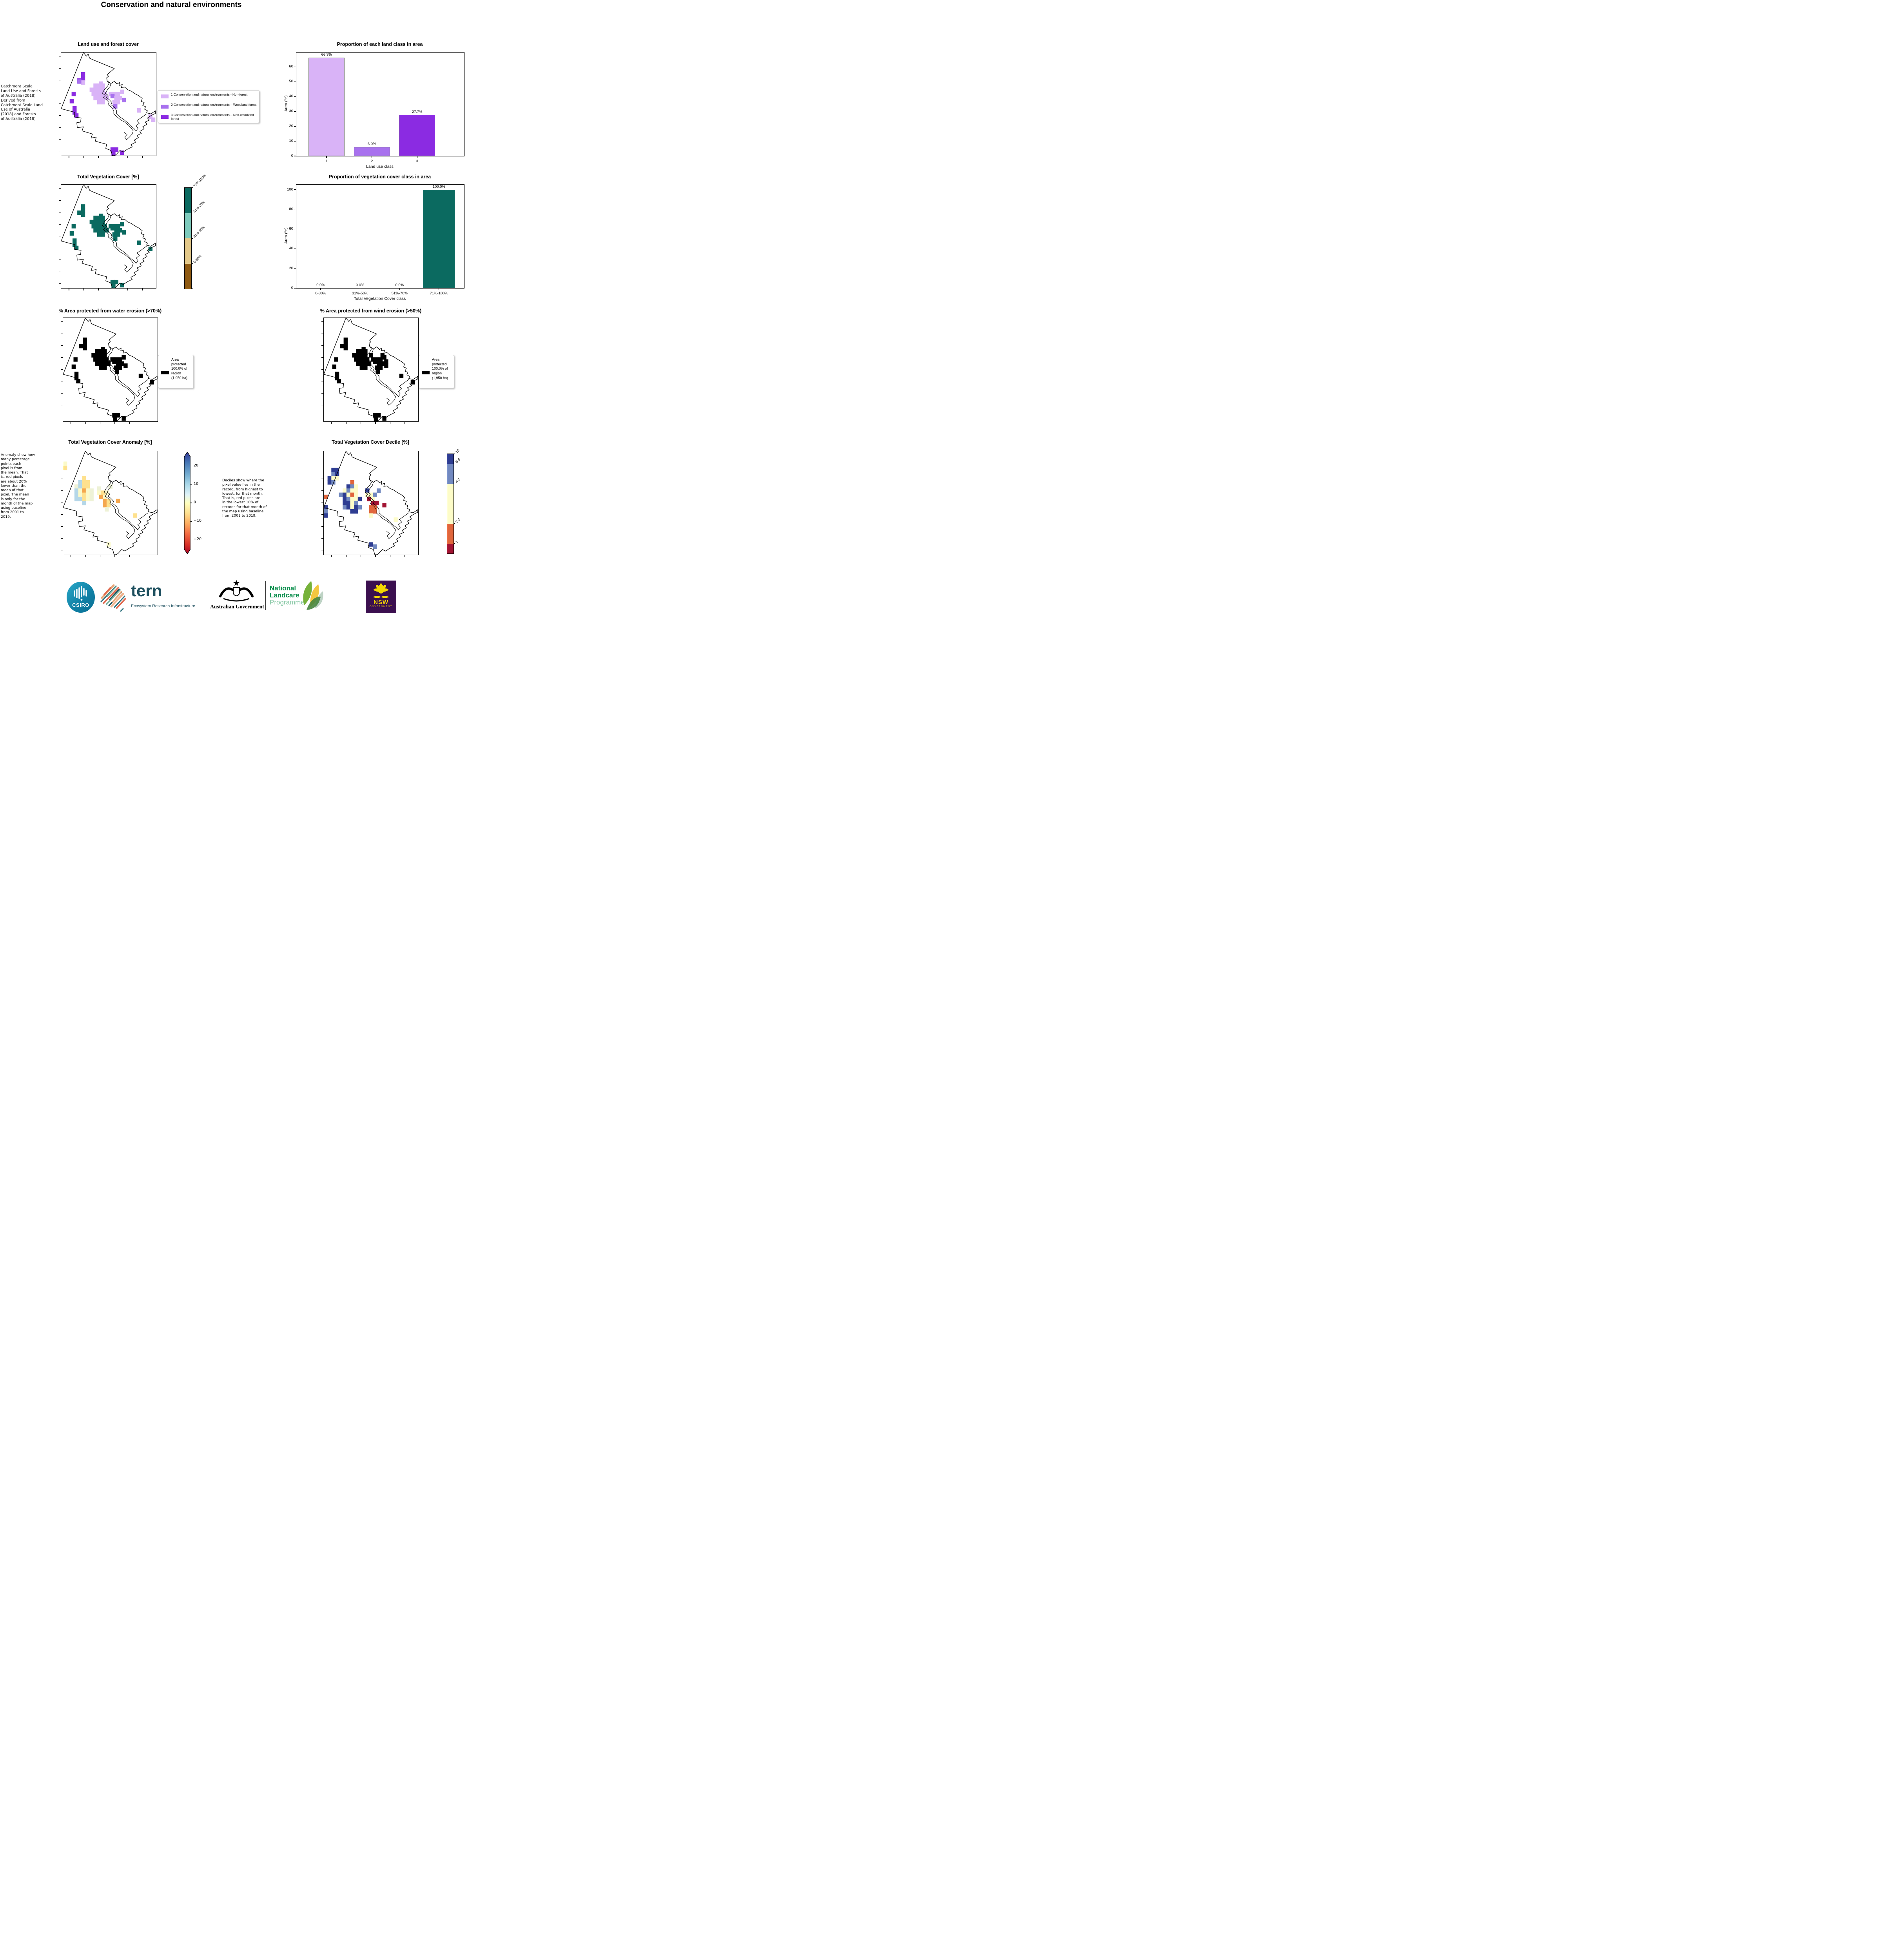 The height and width of the screenshot is (1960, 1885). What do you see at coordinates (376, 107) in the screenshot?
I see `land-class-bar-chart: 0 10 20 30 40 50 60 1 66.3% 2 6.0% 3 27.7%` at bounding box center [376, 107].